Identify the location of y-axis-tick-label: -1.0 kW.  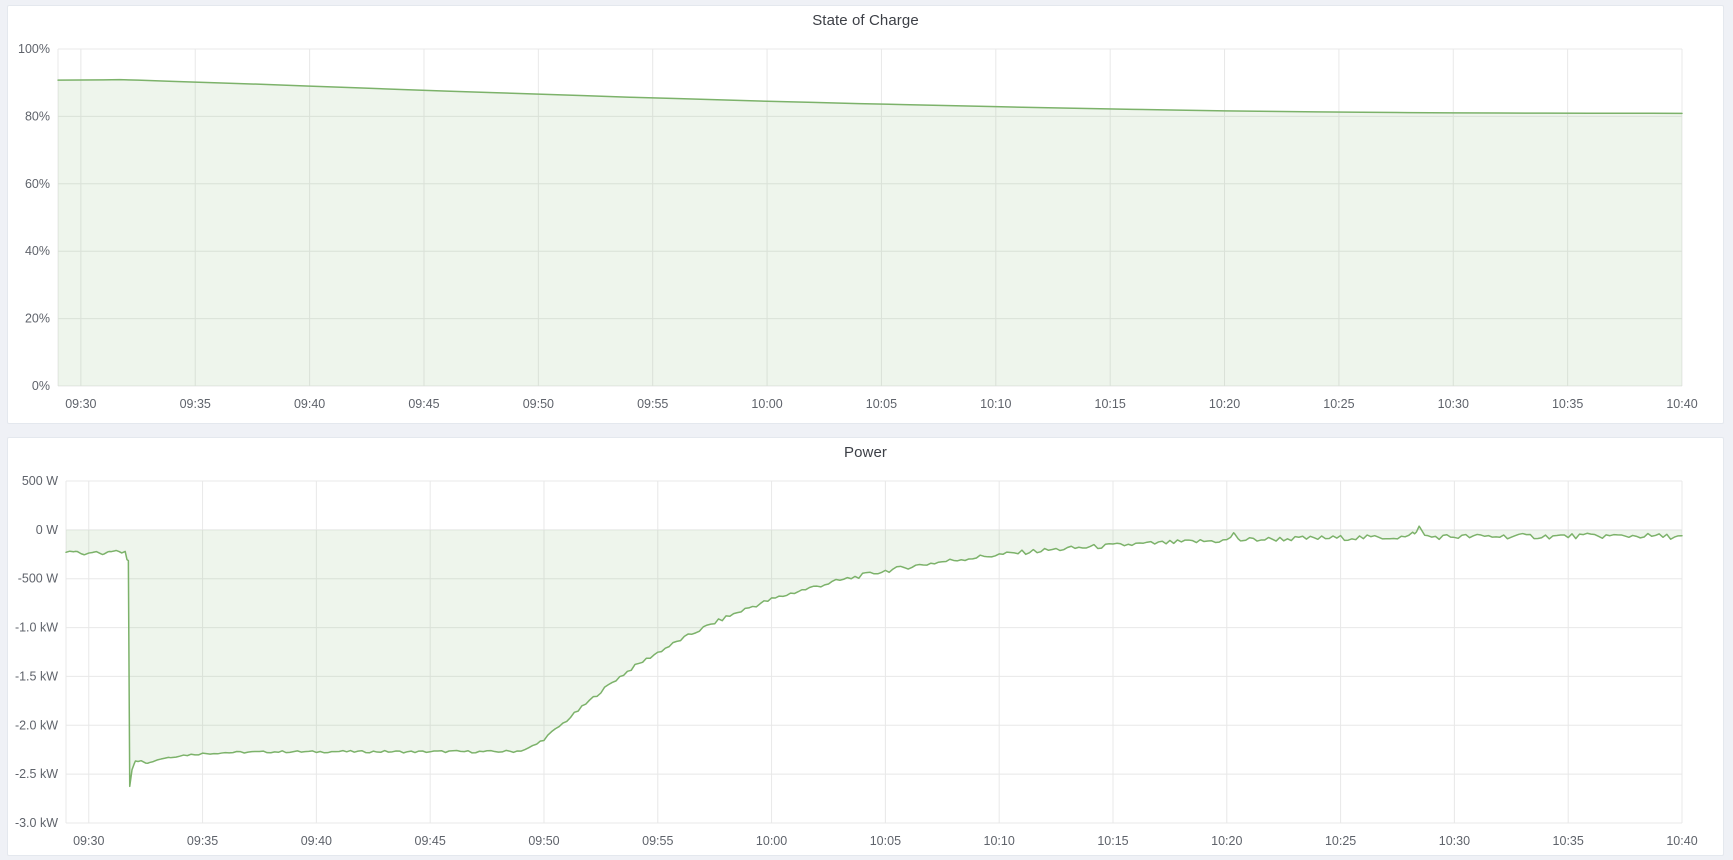
(36, 628).